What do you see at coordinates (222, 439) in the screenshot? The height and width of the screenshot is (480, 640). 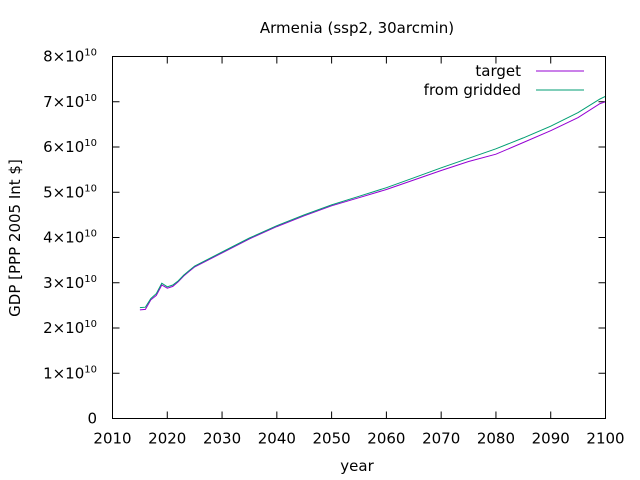 I see `x-tick-label: 2030` at bounding box center [222, 439].